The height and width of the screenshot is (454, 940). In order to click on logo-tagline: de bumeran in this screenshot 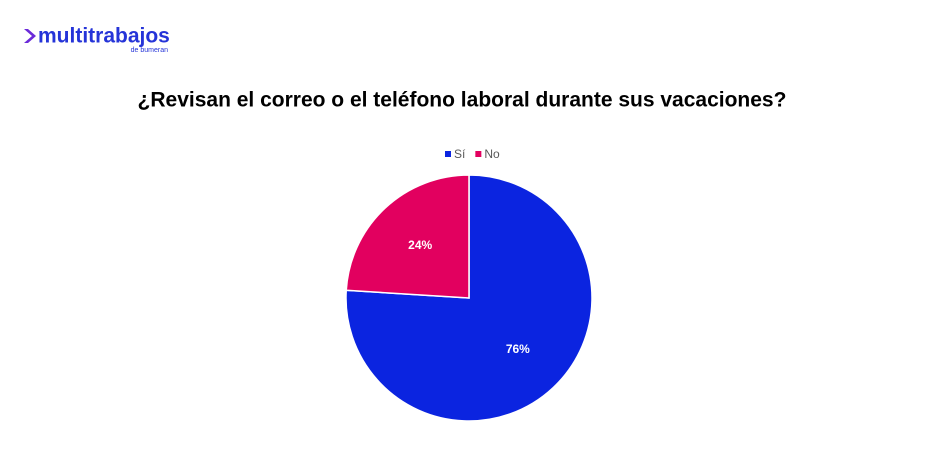, I will do `click(149, 50)`.